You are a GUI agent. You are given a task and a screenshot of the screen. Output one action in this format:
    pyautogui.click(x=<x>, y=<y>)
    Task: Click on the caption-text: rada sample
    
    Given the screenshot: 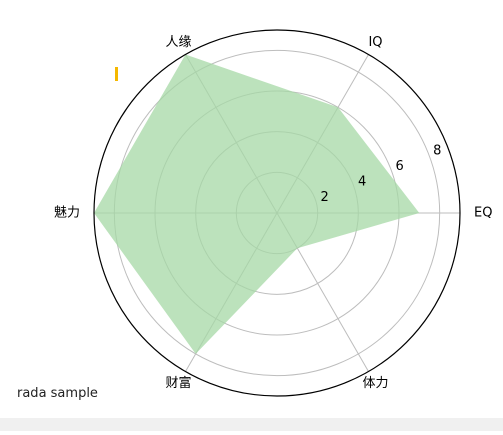 What is the action you would take?
    pyautogui.click(x=57, y=393)
    